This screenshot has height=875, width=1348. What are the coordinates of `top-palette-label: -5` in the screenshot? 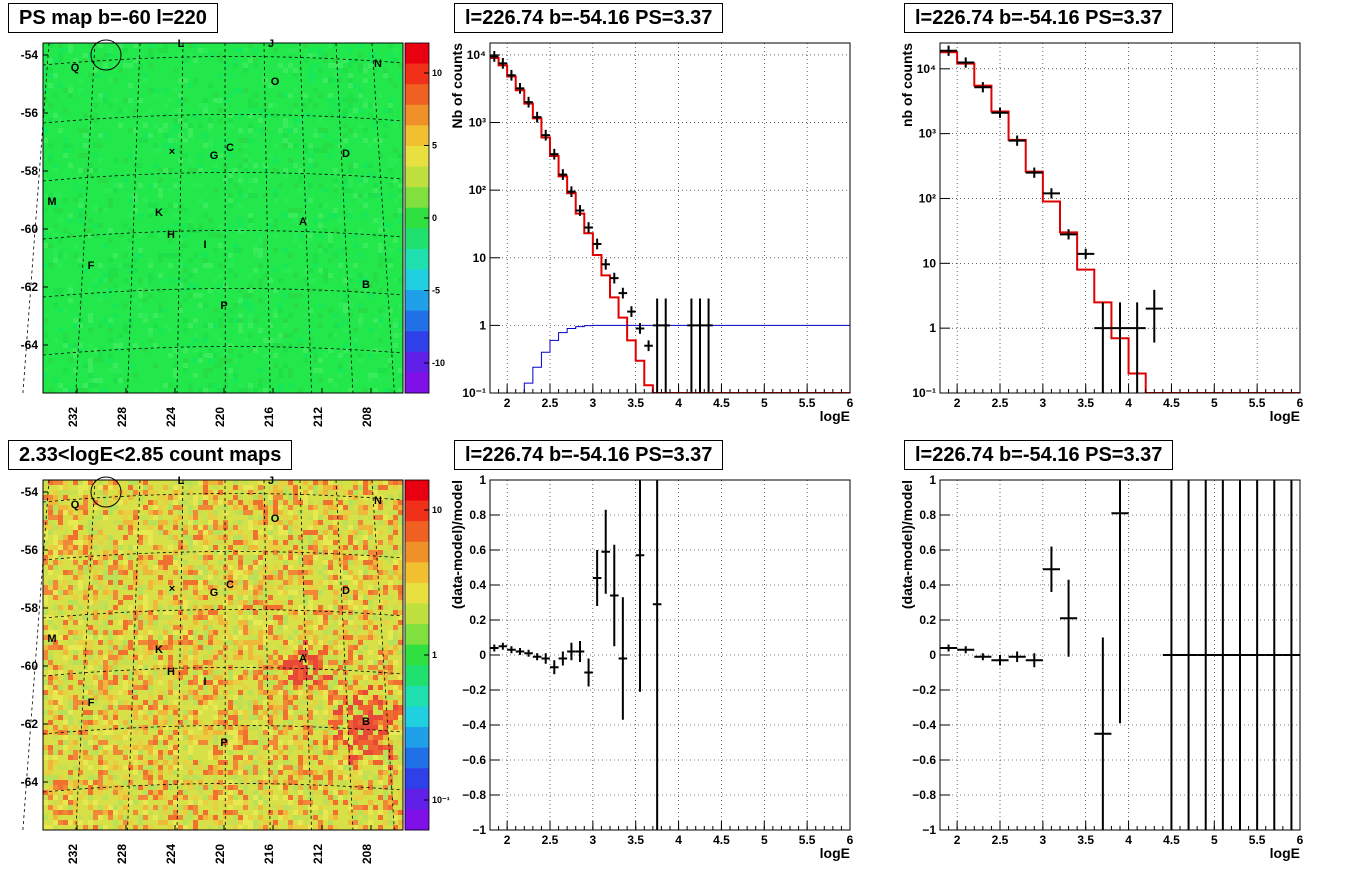 It's located at (436, 291).